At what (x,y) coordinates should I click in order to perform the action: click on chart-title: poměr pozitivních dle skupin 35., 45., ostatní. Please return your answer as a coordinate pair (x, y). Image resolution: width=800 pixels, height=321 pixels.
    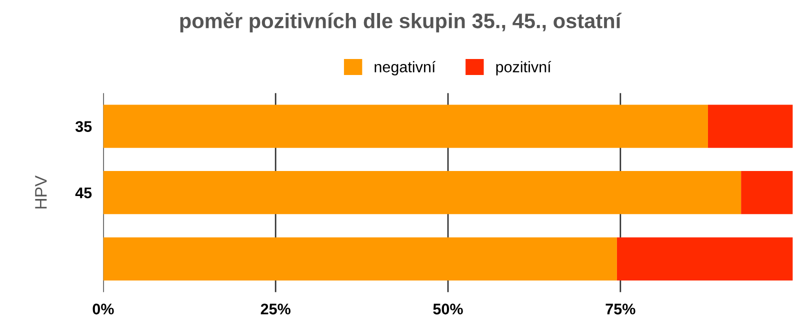
    Looking at the image, I should click on (401, 22).